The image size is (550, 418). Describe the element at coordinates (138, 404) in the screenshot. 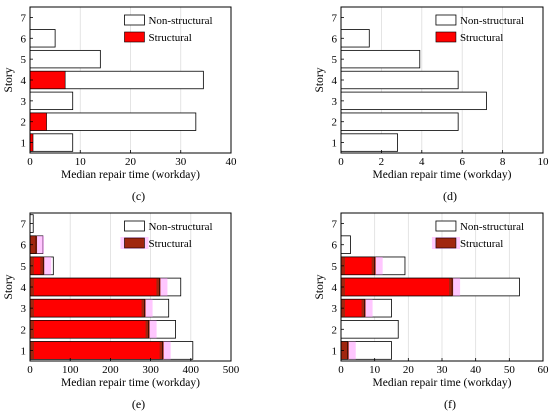

I see `panel-caption: (e)` at that location.